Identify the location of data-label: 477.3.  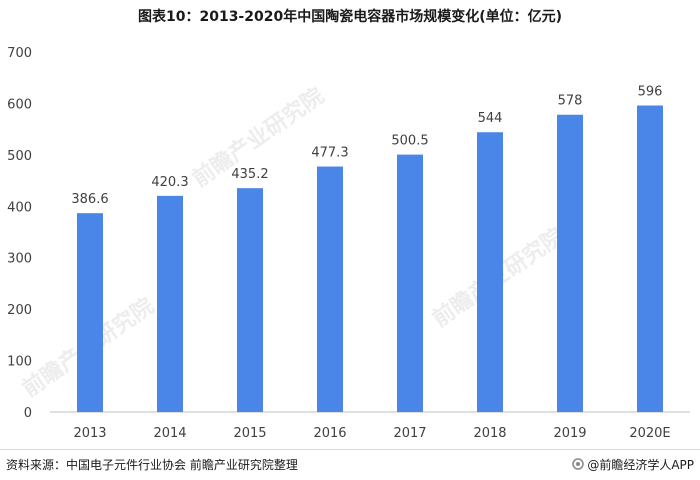
(329, 153).